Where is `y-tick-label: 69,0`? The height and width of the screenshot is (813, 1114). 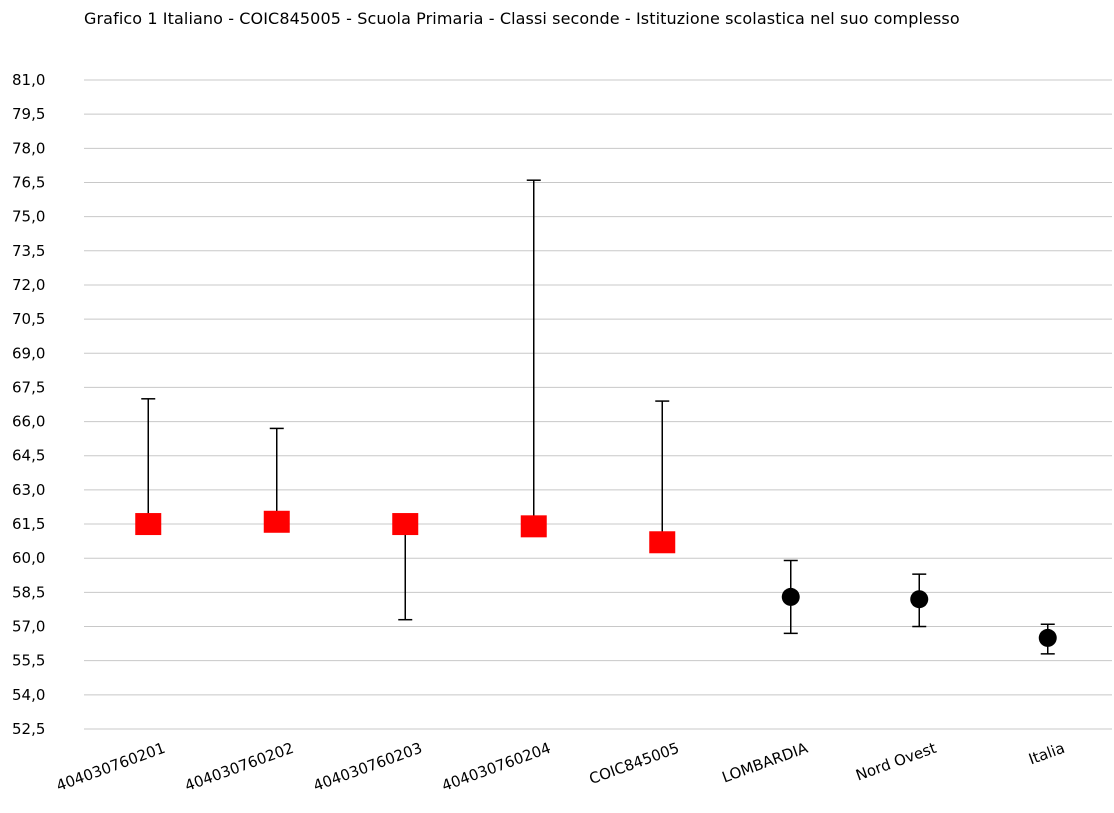 y-tick-label: 69,0 is located at coordinates (28, 353).